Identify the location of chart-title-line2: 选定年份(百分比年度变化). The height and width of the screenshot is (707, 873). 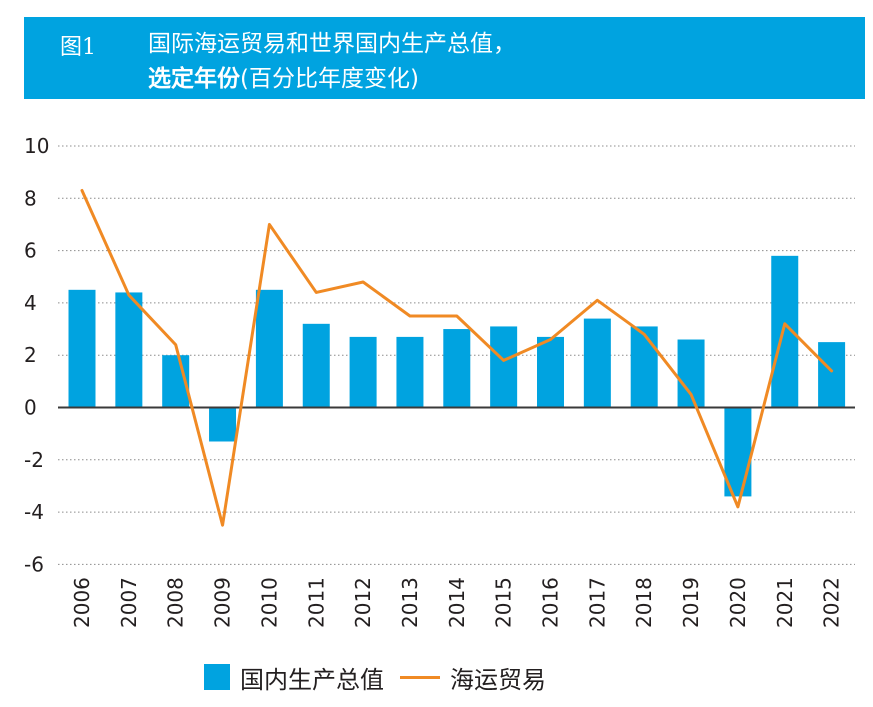
(332, 79).